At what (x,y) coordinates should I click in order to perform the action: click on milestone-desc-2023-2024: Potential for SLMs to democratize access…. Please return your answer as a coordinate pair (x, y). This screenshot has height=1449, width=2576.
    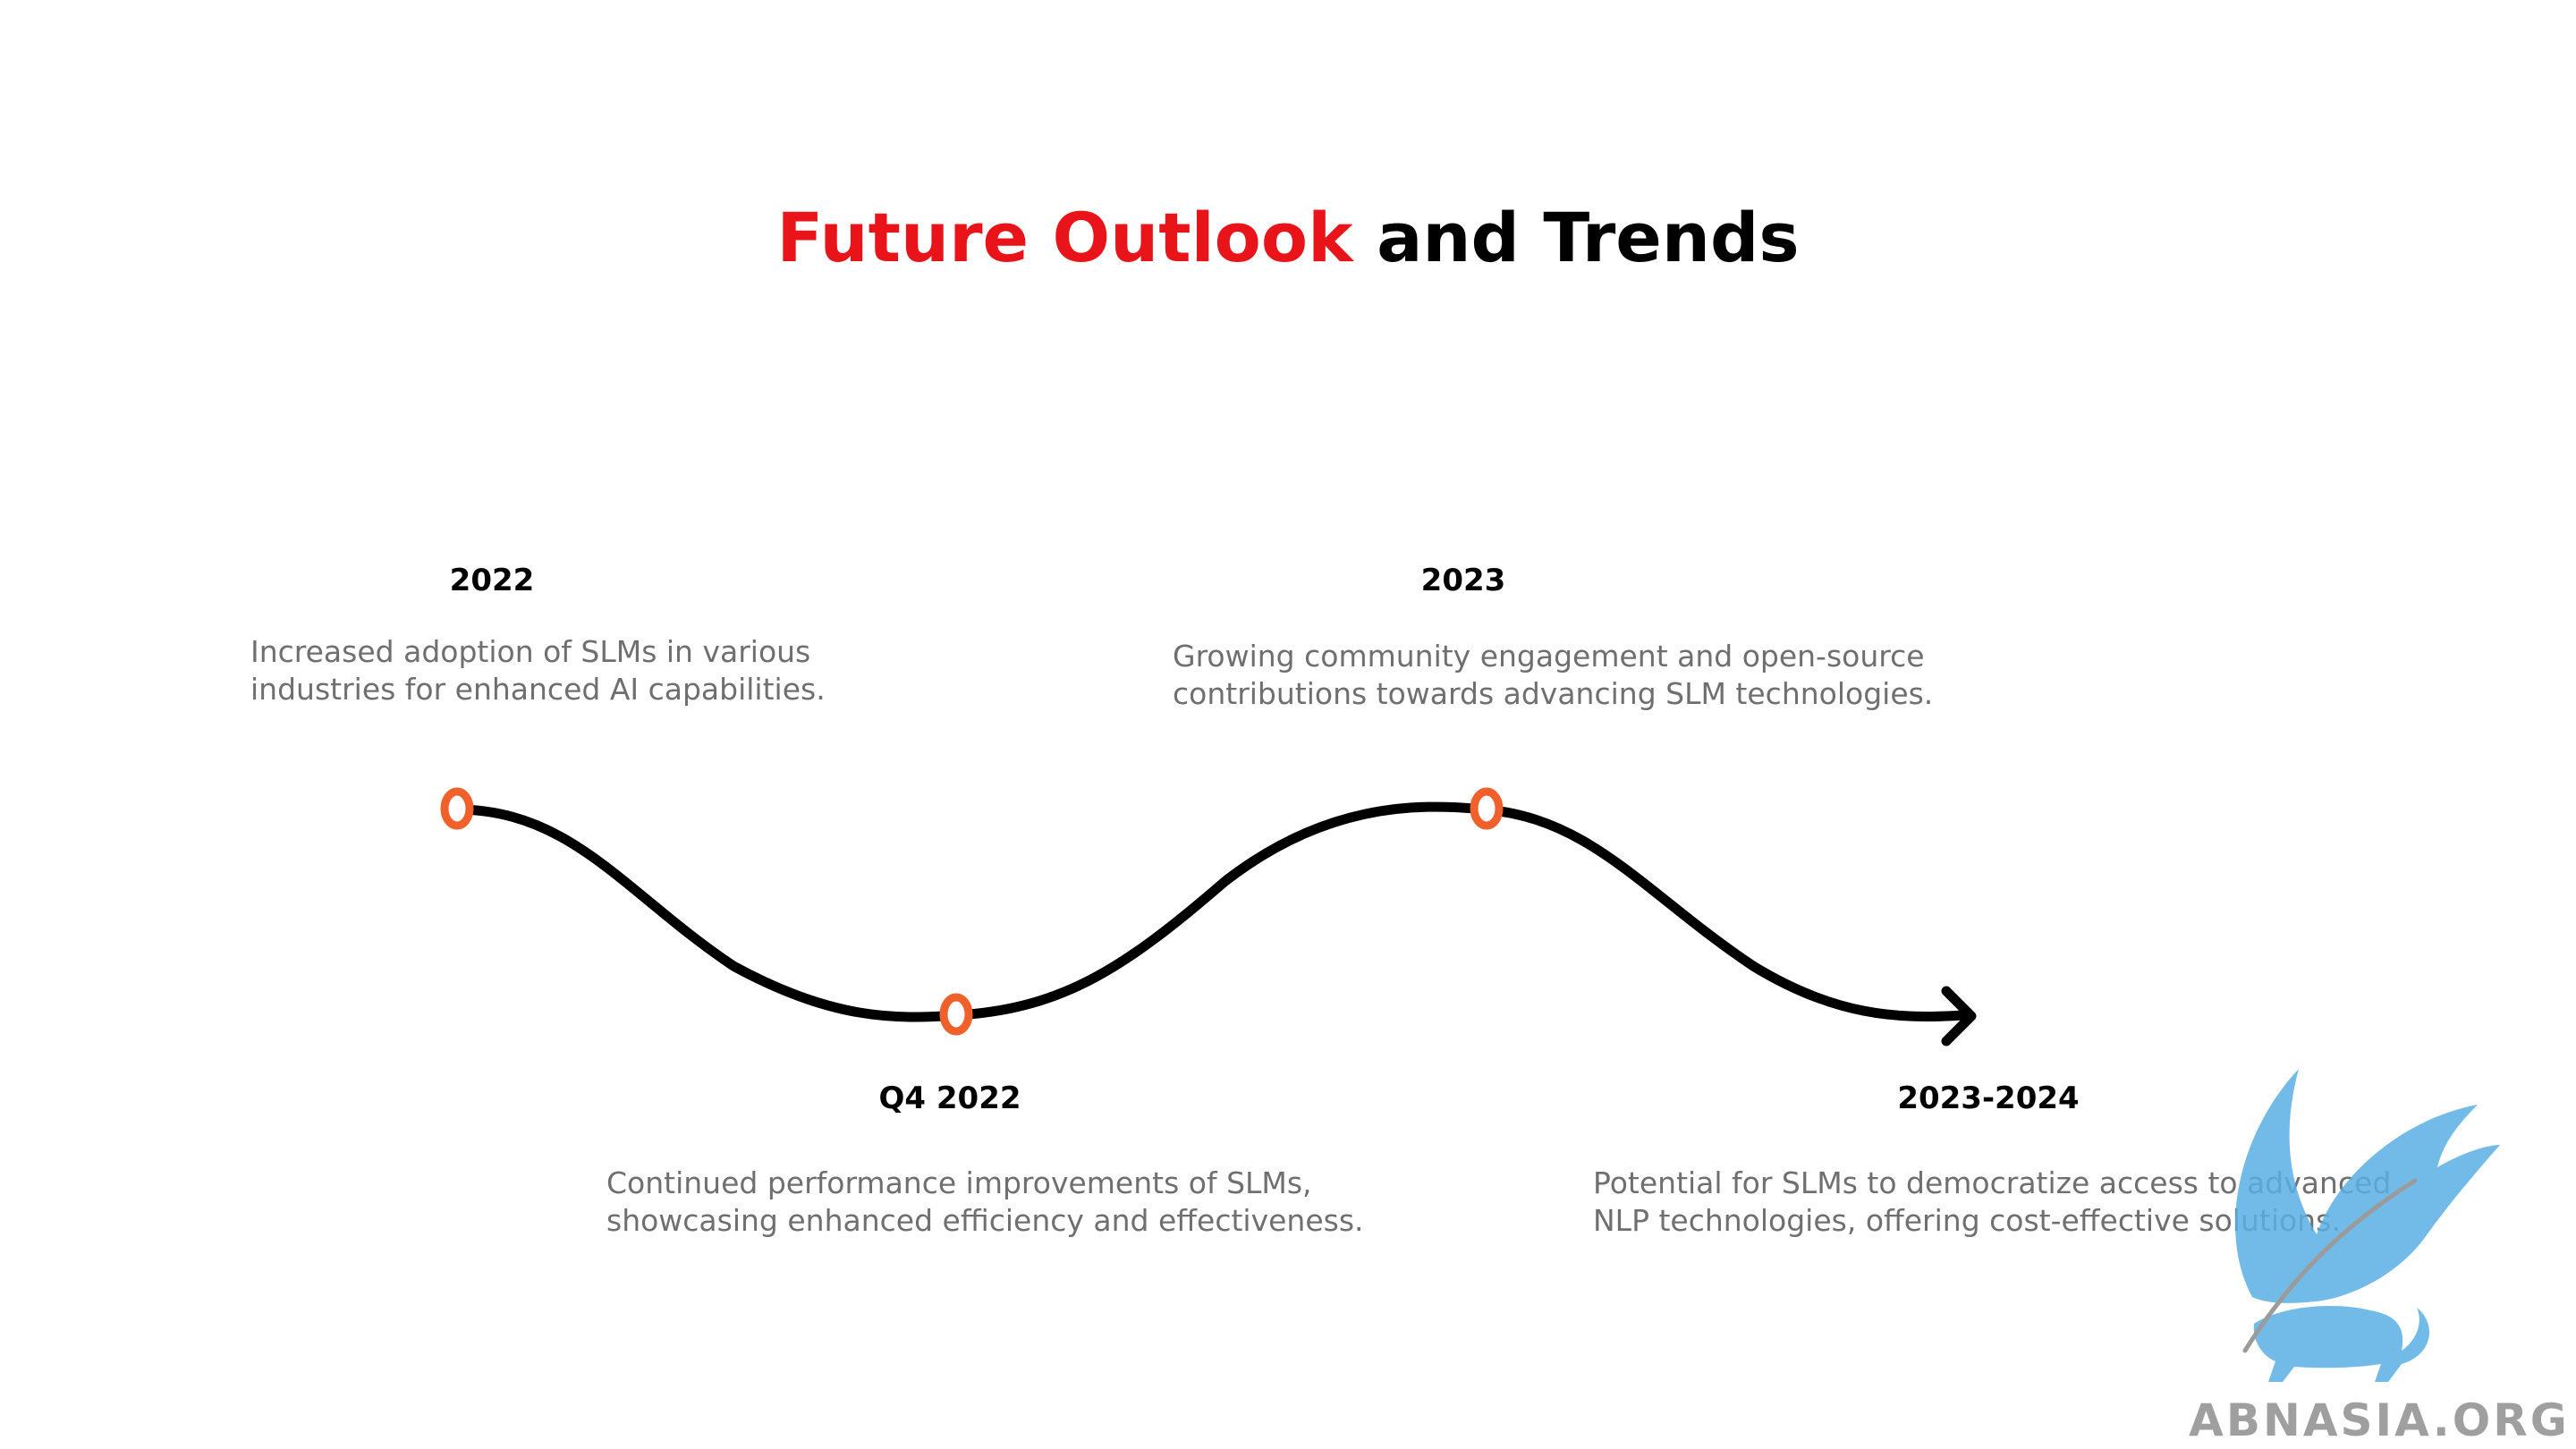
    Looking at the image, I should click on (2031, 1202).